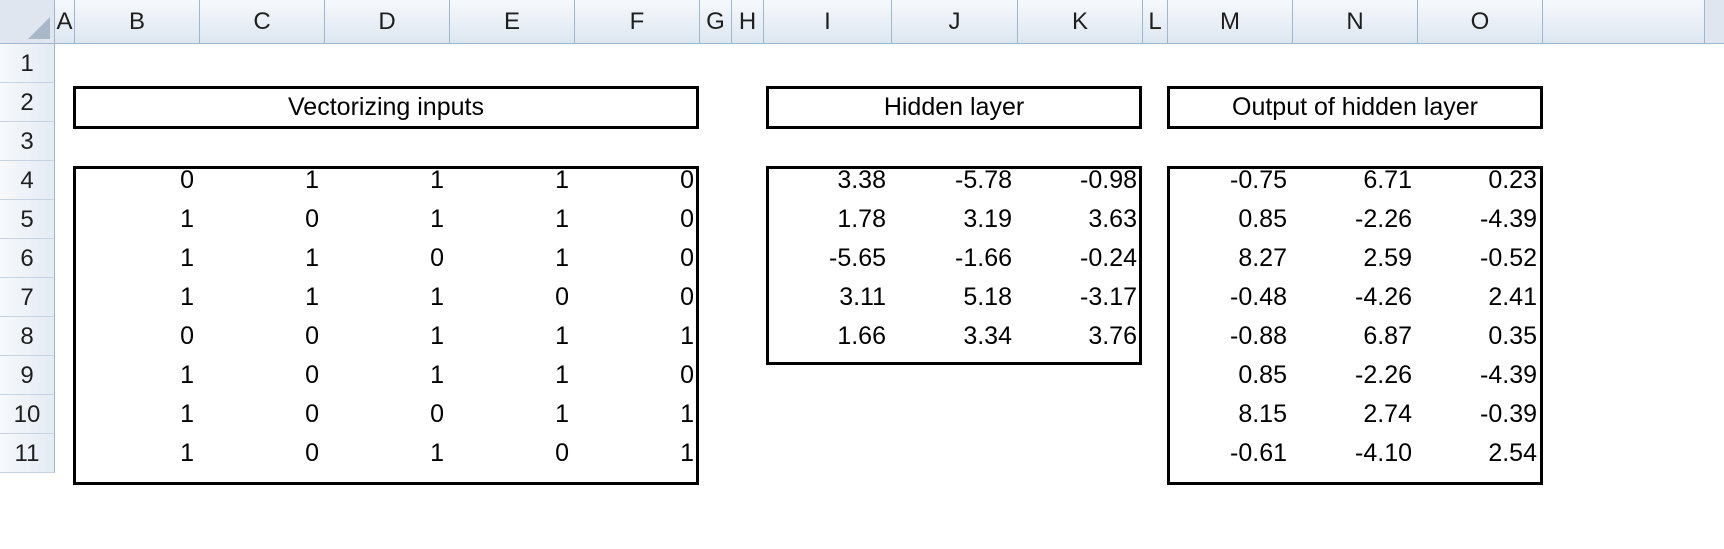 Image resolution: width=1724 pixels, height=549 pixels. What do you see at coordinates (861, 219) in the screenshot?
I see `table-cell: 1.78` at bounding box center [861, 219].